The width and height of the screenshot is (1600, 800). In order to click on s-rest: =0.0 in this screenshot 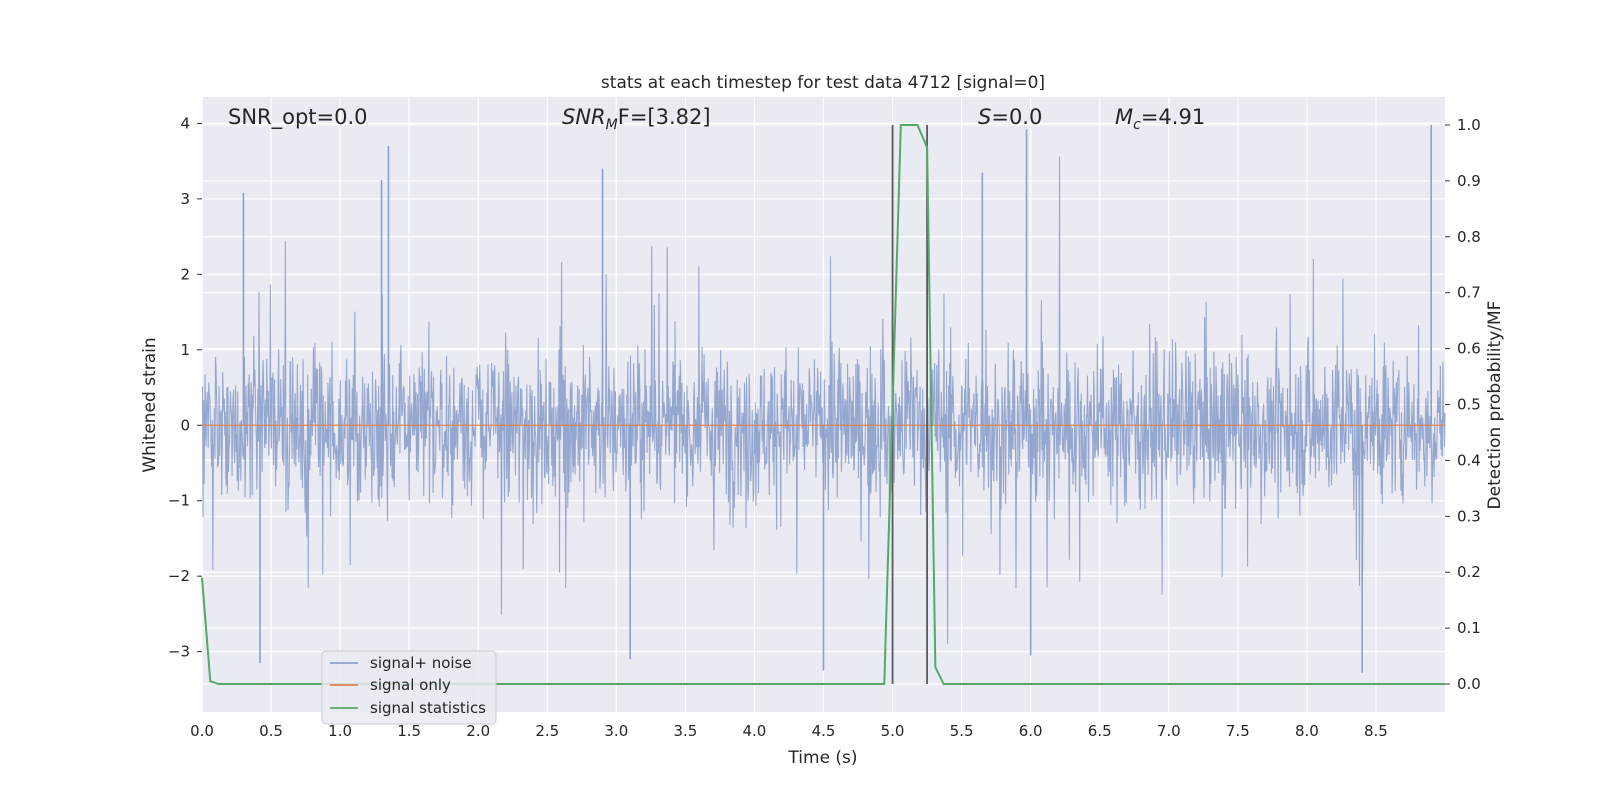, I will do `click(1016, 117)`.